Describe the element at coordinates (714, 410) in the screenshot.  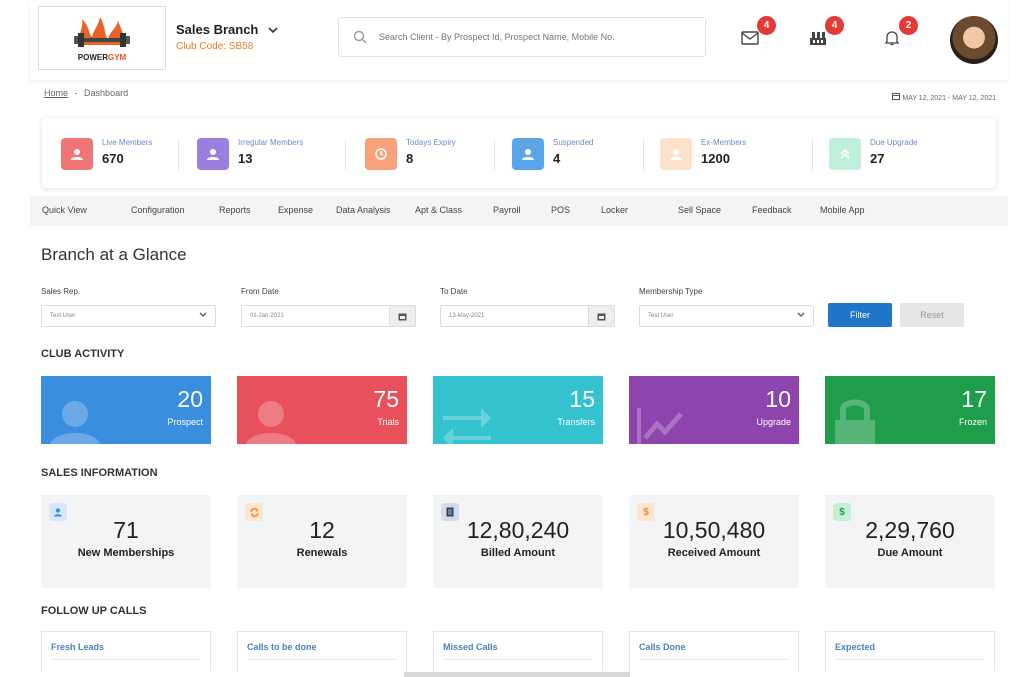
I see `activity-tile-upgrade: 10 Upgrade` at that location.